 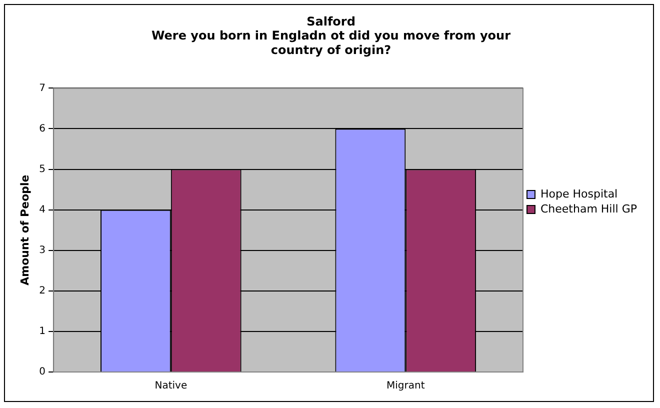 What do you see at coordinates (171, 386) in the screenshot?
I see `x-tick-label: Native` at bounding box center [171, 386].